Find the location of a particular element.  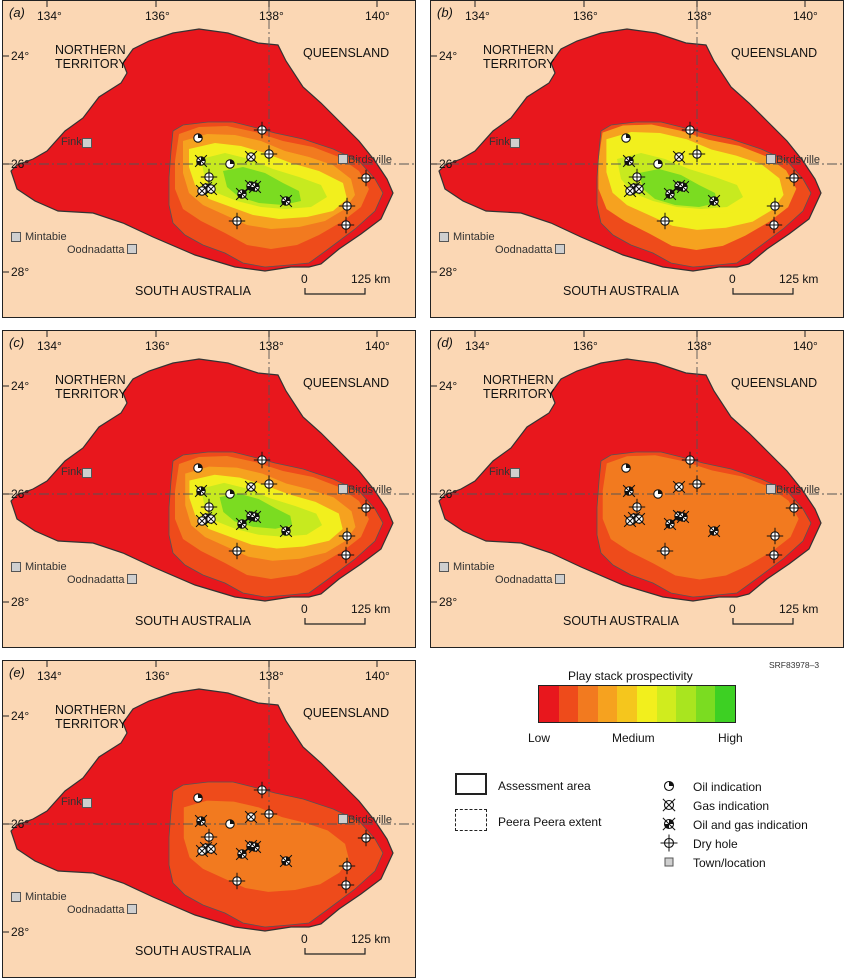

panel-label: (c) is located at coordinates (17, 342).